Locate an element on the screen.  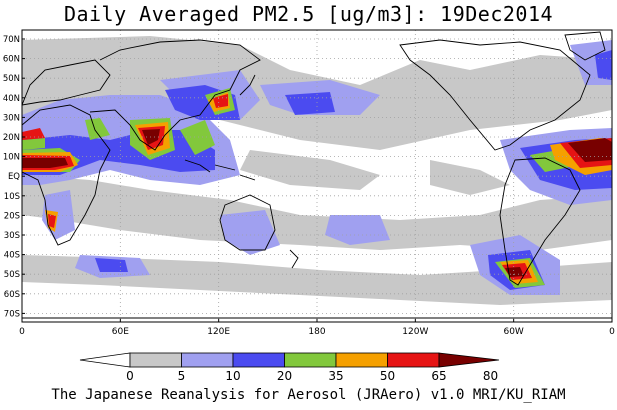
colorbar-label: 35 is located at coordinates (335, 376).